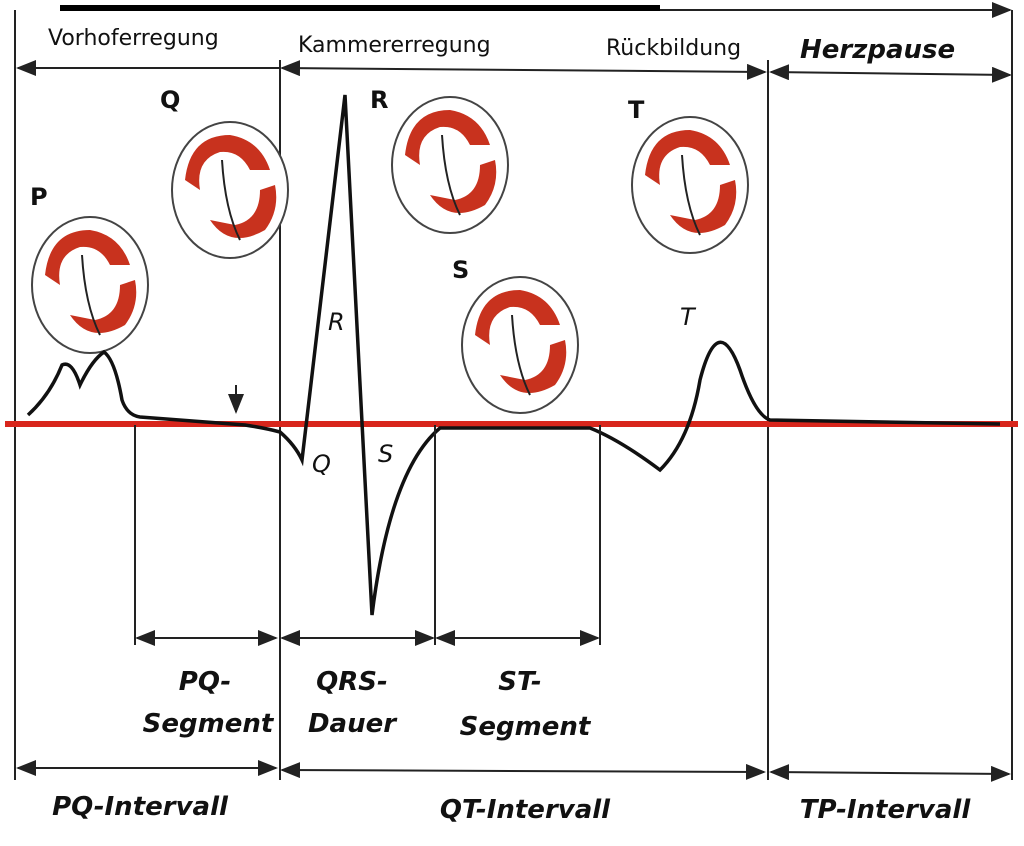  Describe the element at coordinates (321, 464) in the screenshot. I see `wave-label: Q` at that location.